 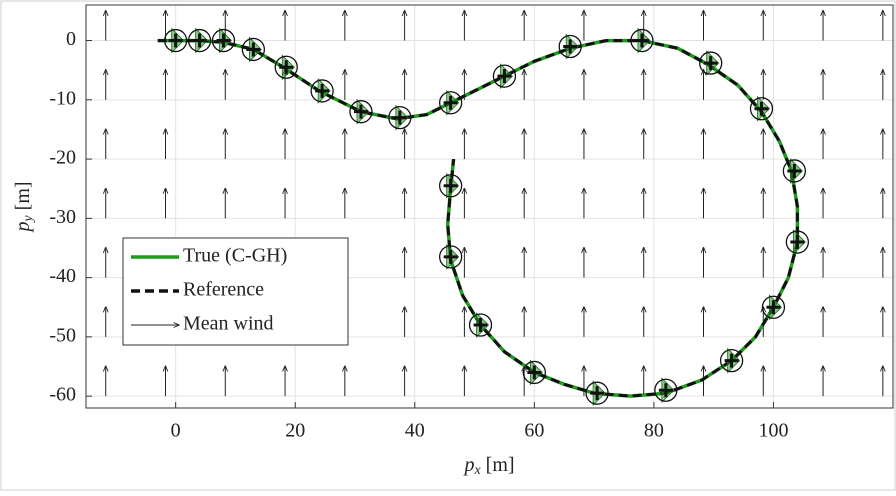 What do you see at coordinates (62, 395) in the screenshot?
I see `y-tick-label: -60` at bounding box center [62, 395].